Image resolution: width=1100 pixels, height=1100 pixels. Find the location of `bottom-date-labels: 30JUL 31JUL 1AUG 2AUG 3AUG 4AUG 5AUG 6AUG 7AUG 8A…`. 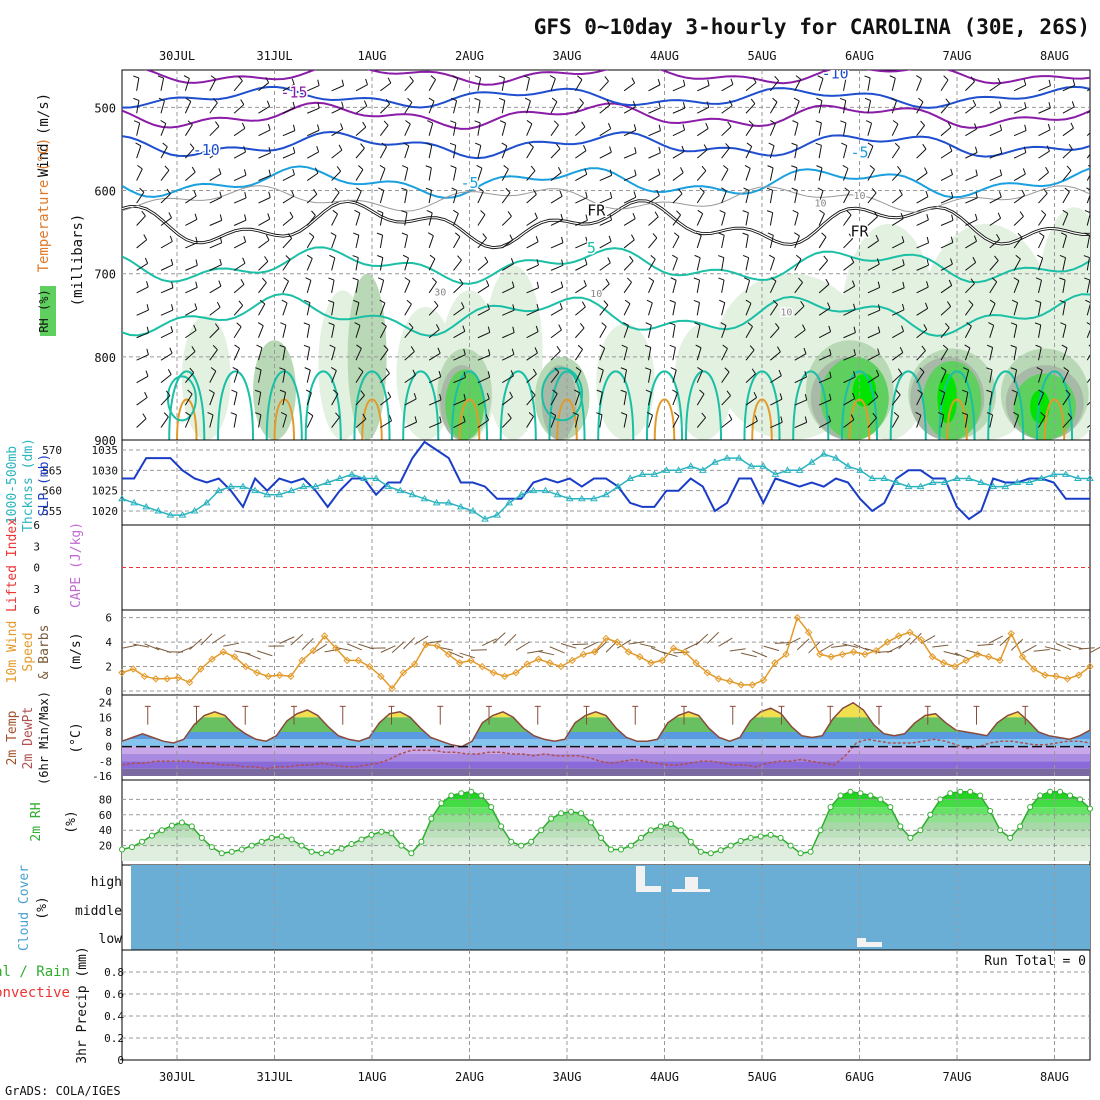

bottom-date-labels: 30JUL 31JUL 1AUG 2AUG 3AUG 4AUG 5AUG 6AUG 7AUG 8A… is located at coordinates (614, 1077).